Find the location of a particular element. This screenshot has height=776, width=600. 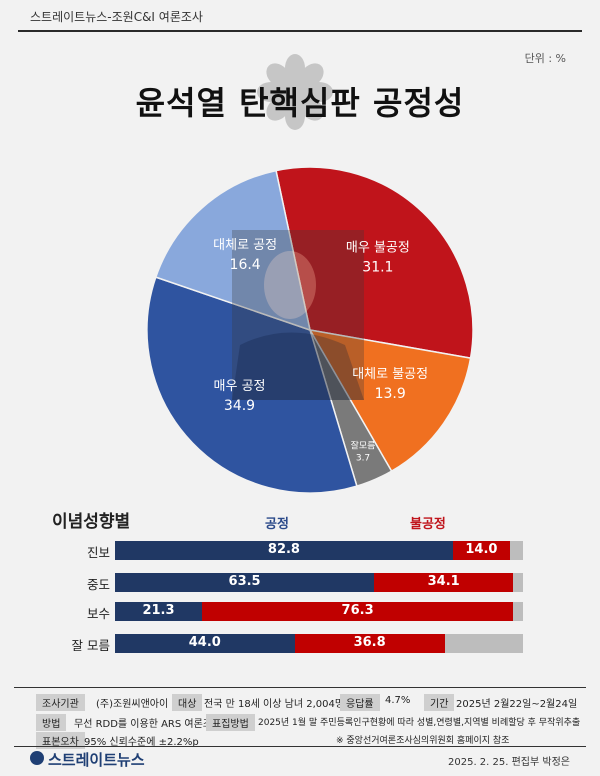

publish-date: 2025. 2. 25. 편집부 박정은 is located at coordinates (509, 762).